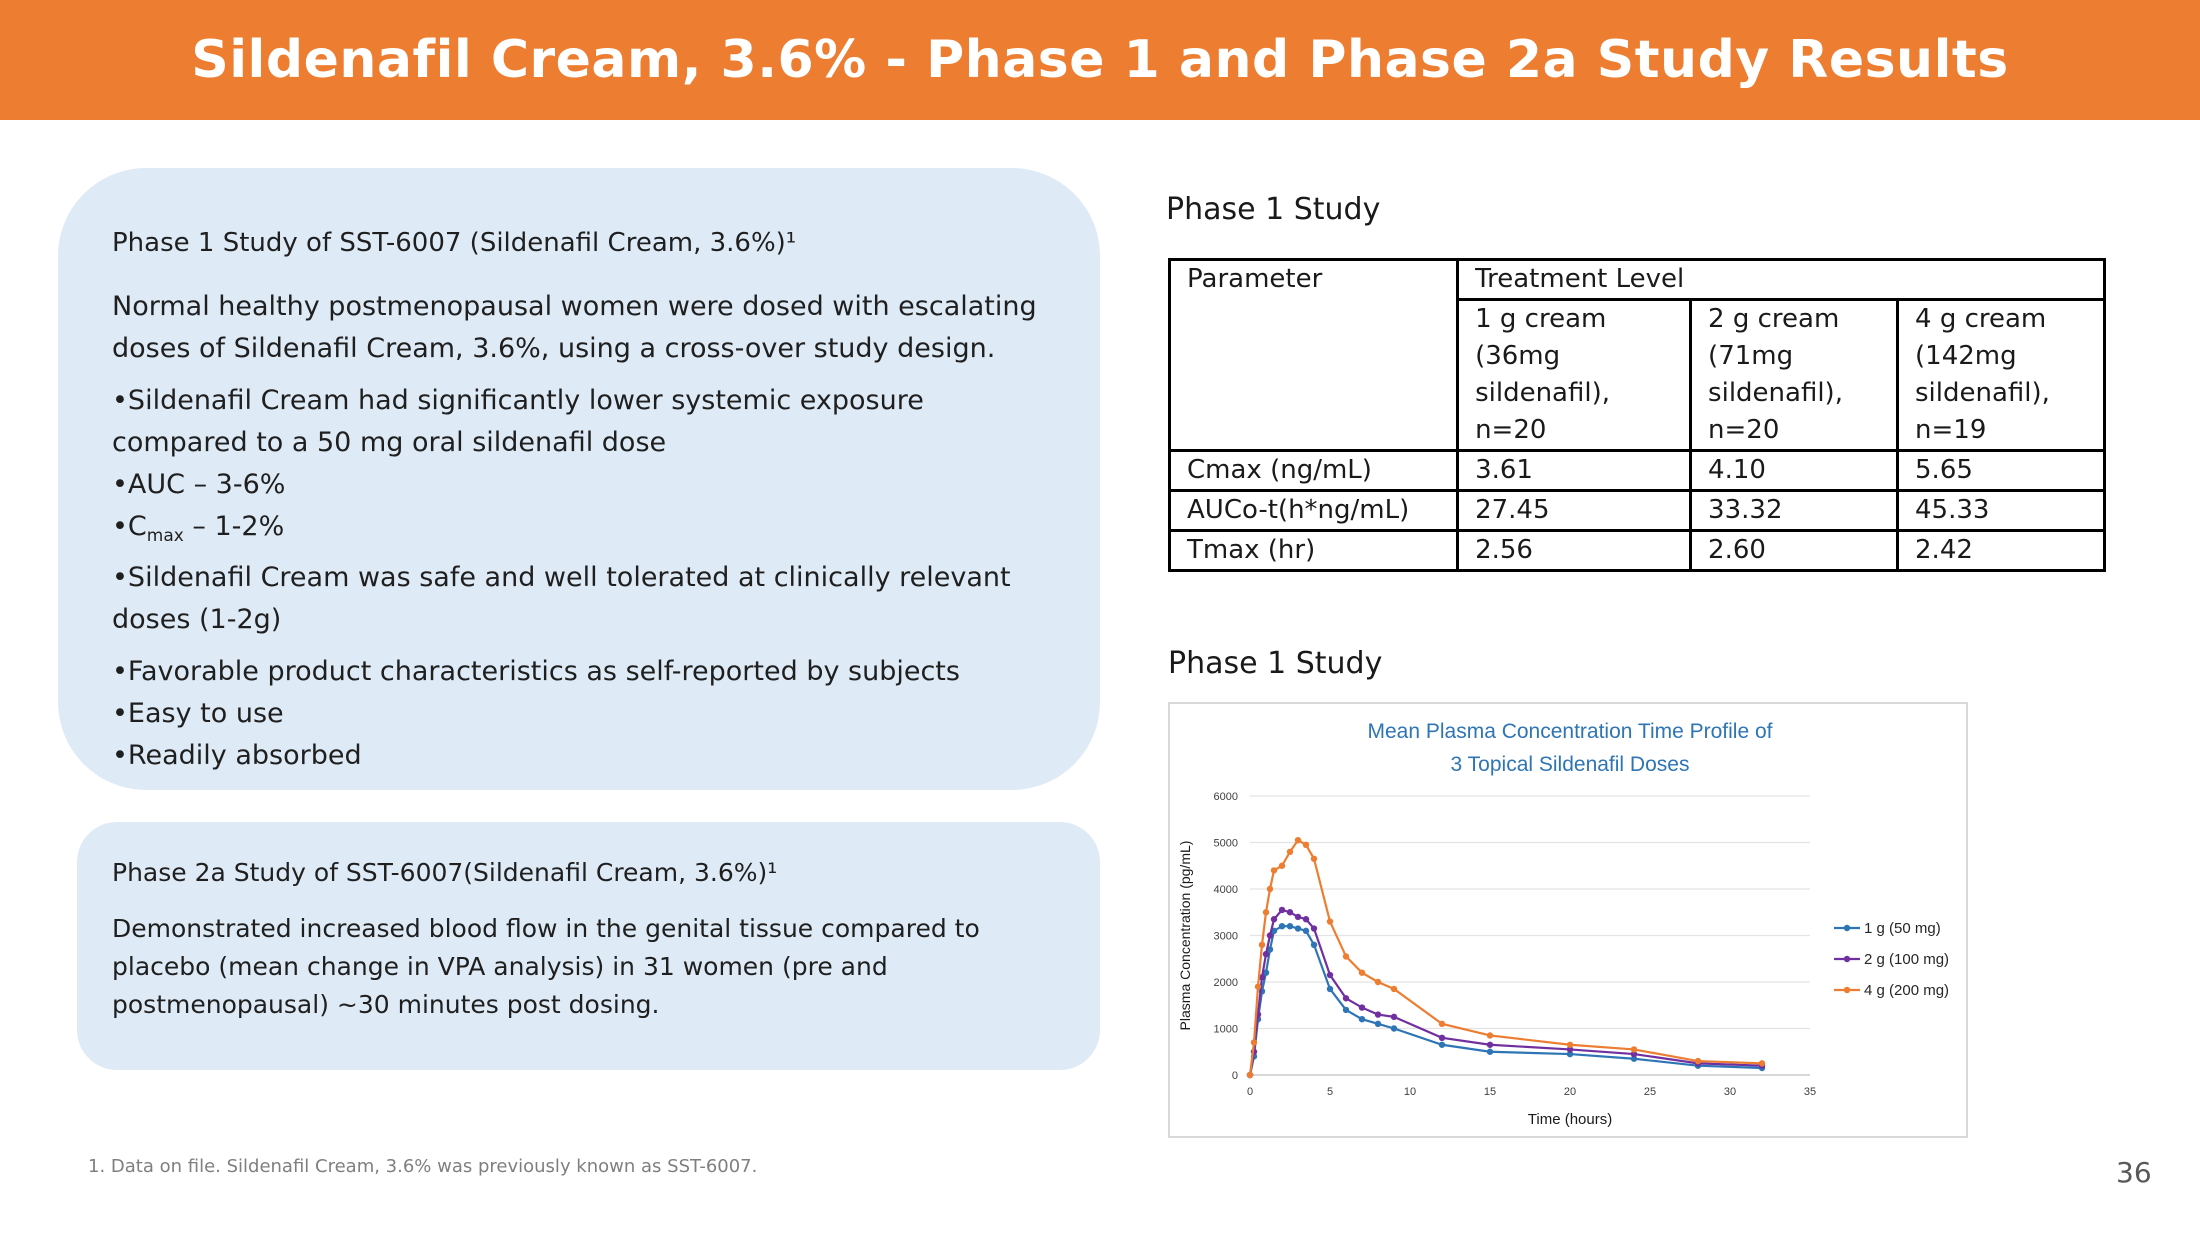  Describe the element at coordinates (1226, 983) in the screenshot. I see `y-tick-label-2000: 2000` at that location.